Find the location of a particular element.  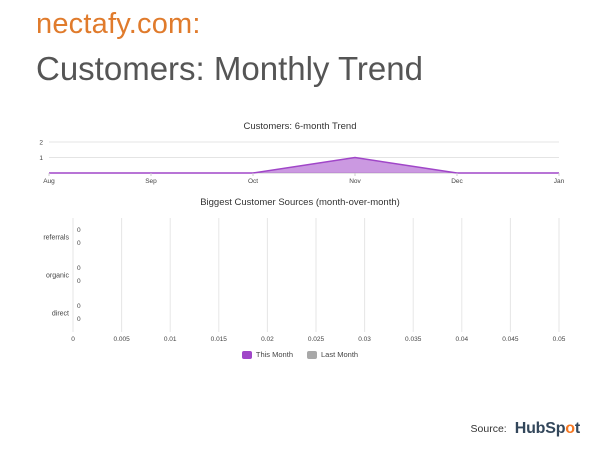

sources-category-label: organic is located at coordinates (57, 276).